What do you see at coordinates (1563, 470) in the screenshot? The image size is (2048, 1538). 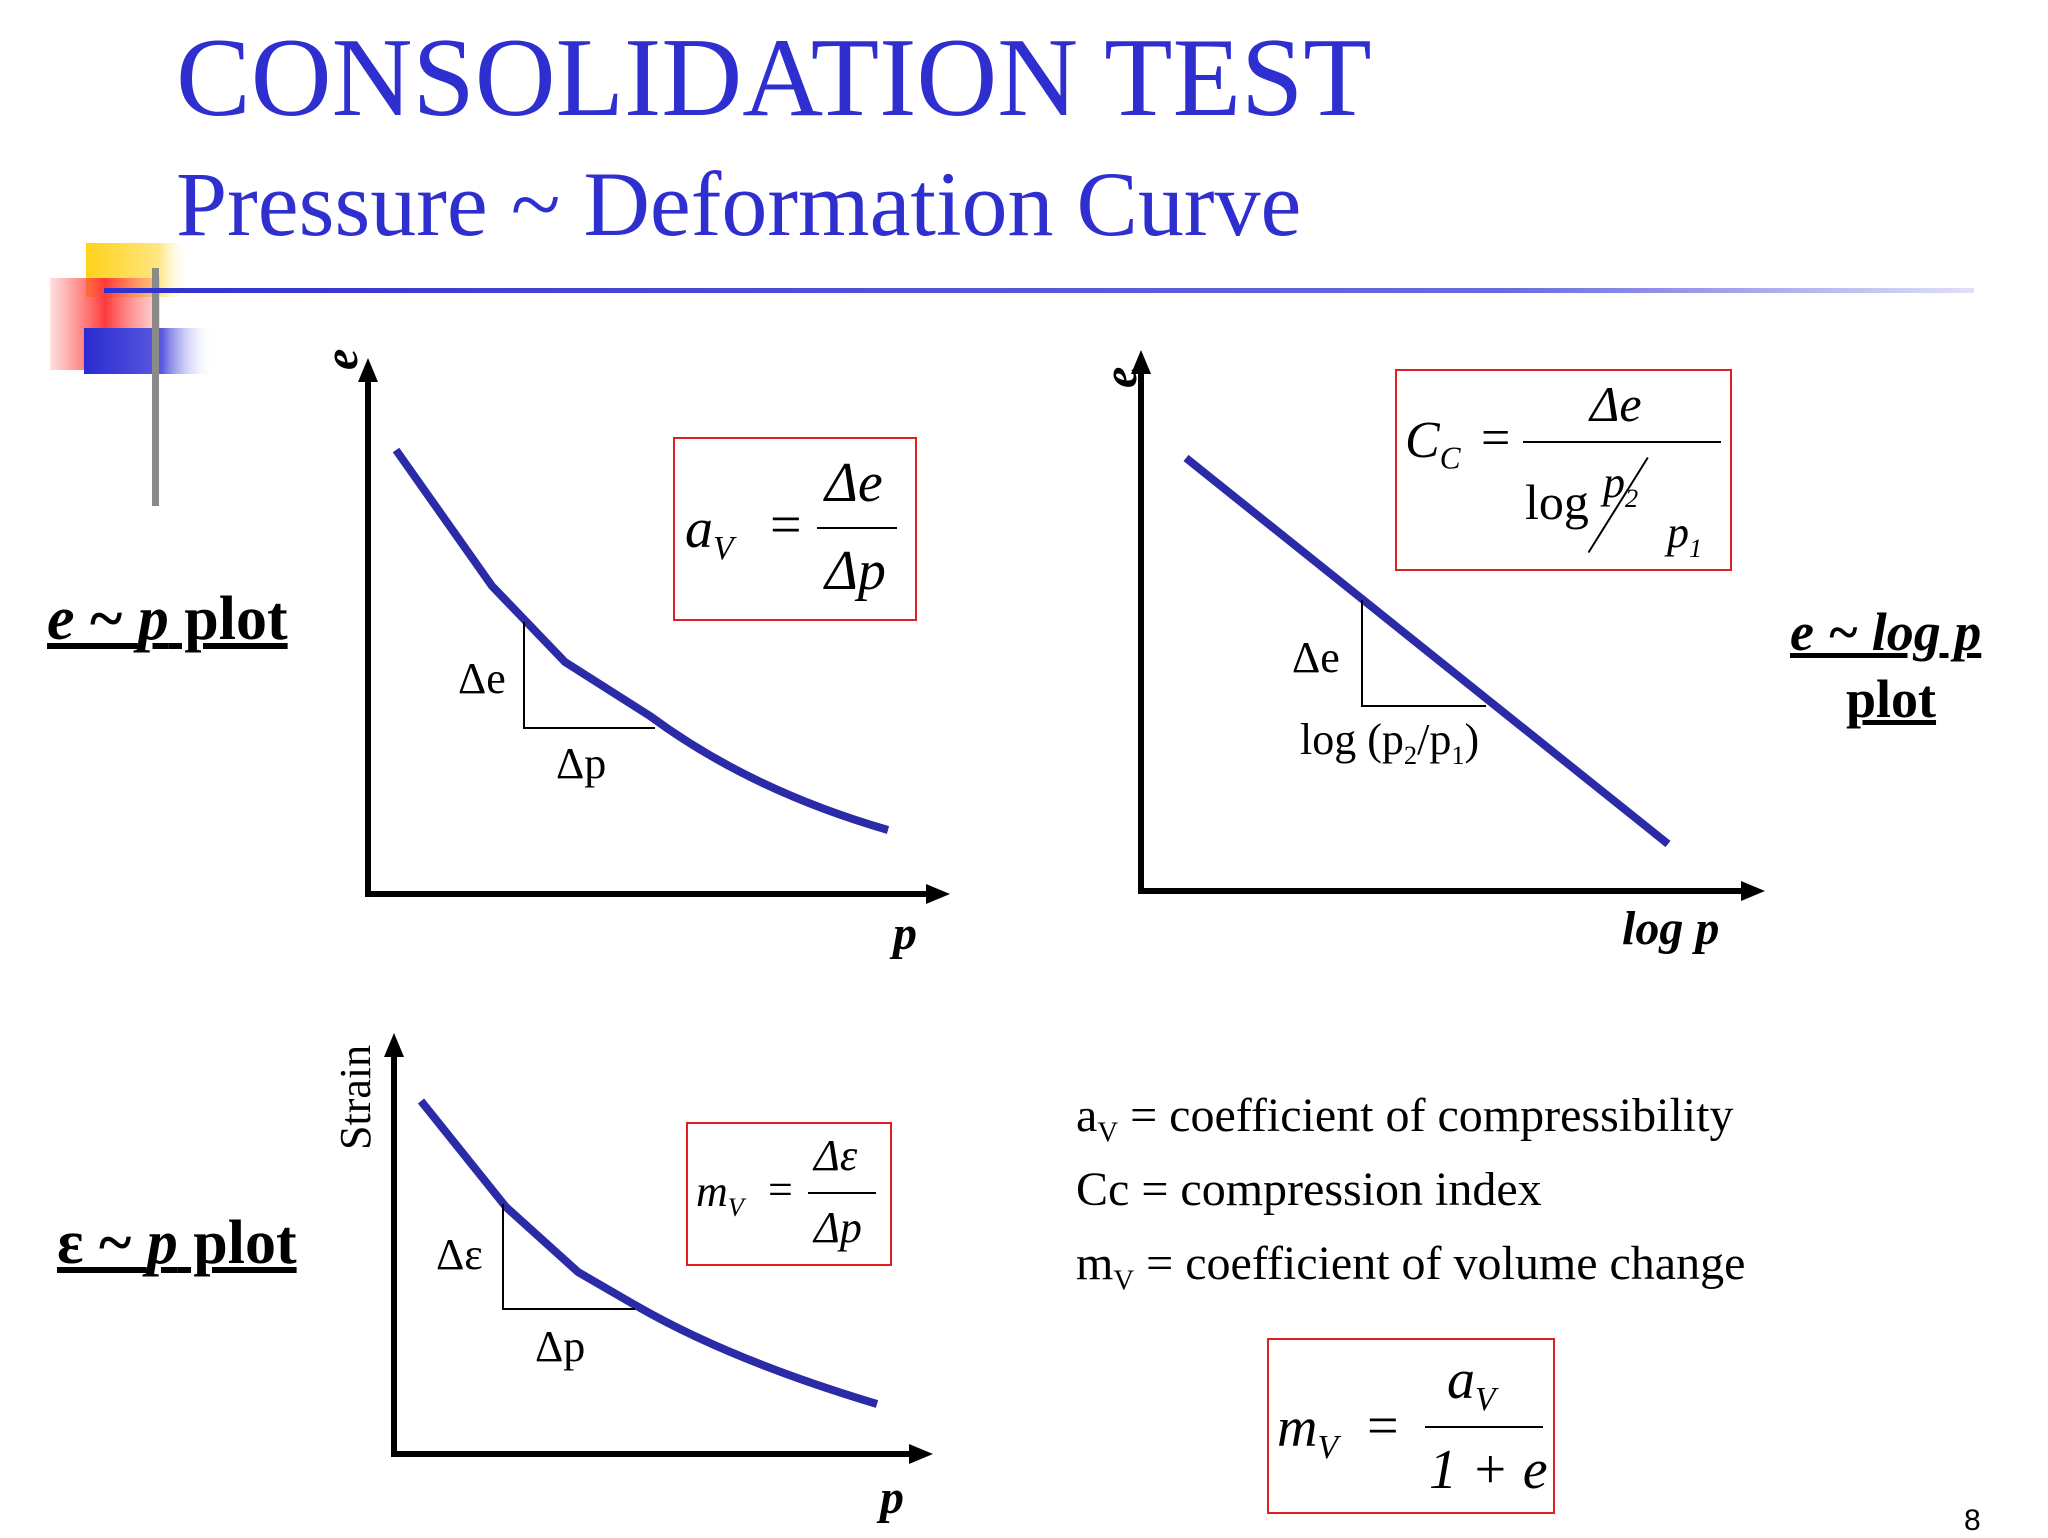 I see `cc-formula-box: CC = Δe log p2 p1` at bounding box center [1563, 470].